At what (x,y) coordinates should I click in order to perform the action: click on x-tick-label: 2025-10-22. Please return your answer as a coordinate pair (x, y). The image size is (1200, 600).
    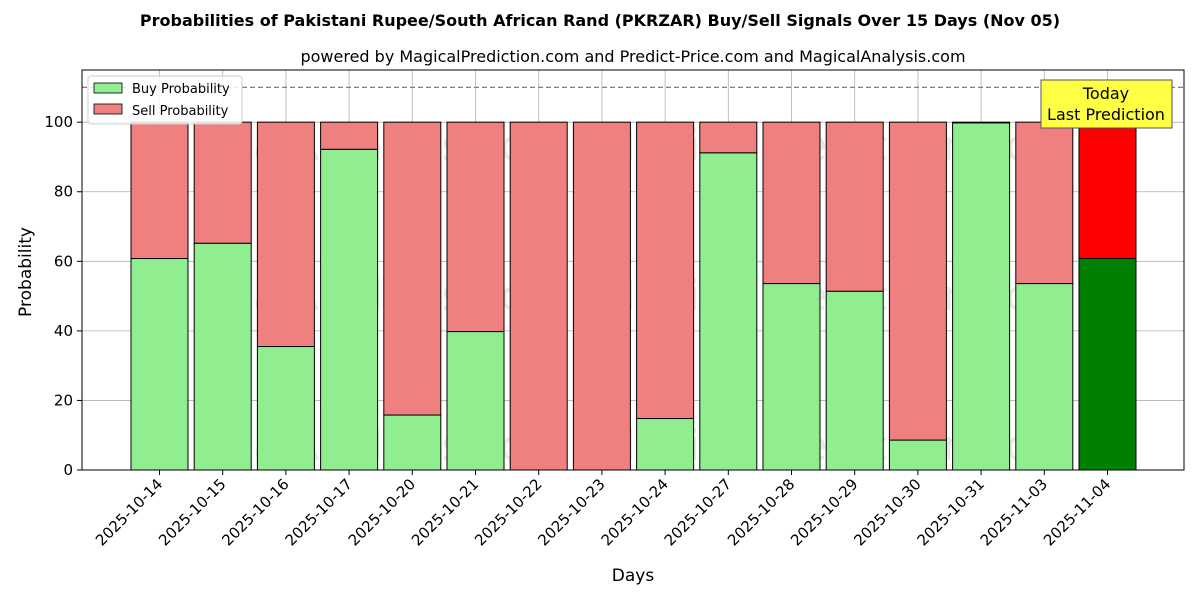
    Looking at the image, I should click on (508, 512).